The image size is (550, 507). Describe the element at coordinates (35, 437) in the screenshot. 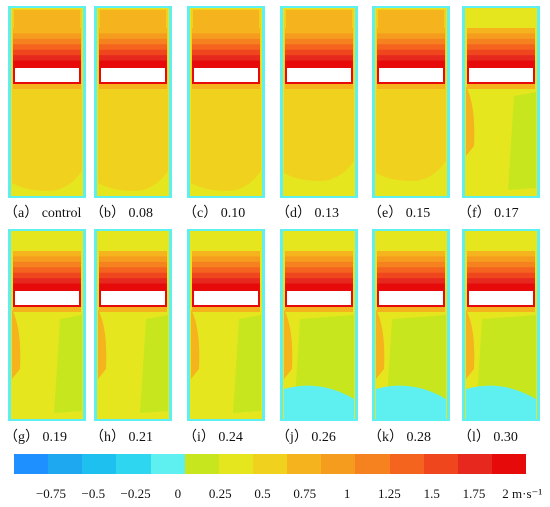

I see `panel-caption: （g） 0.19` at that location.